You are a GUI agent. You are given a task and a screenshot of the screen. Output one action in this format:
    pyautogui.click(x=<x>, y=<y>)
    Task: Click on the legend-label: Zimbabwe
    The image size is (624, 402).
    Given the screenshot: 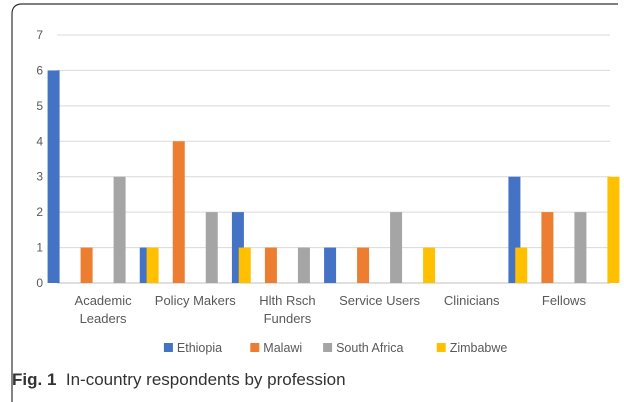 What is the action you would take?
    pyautogui.click(x=479, y=348)
    